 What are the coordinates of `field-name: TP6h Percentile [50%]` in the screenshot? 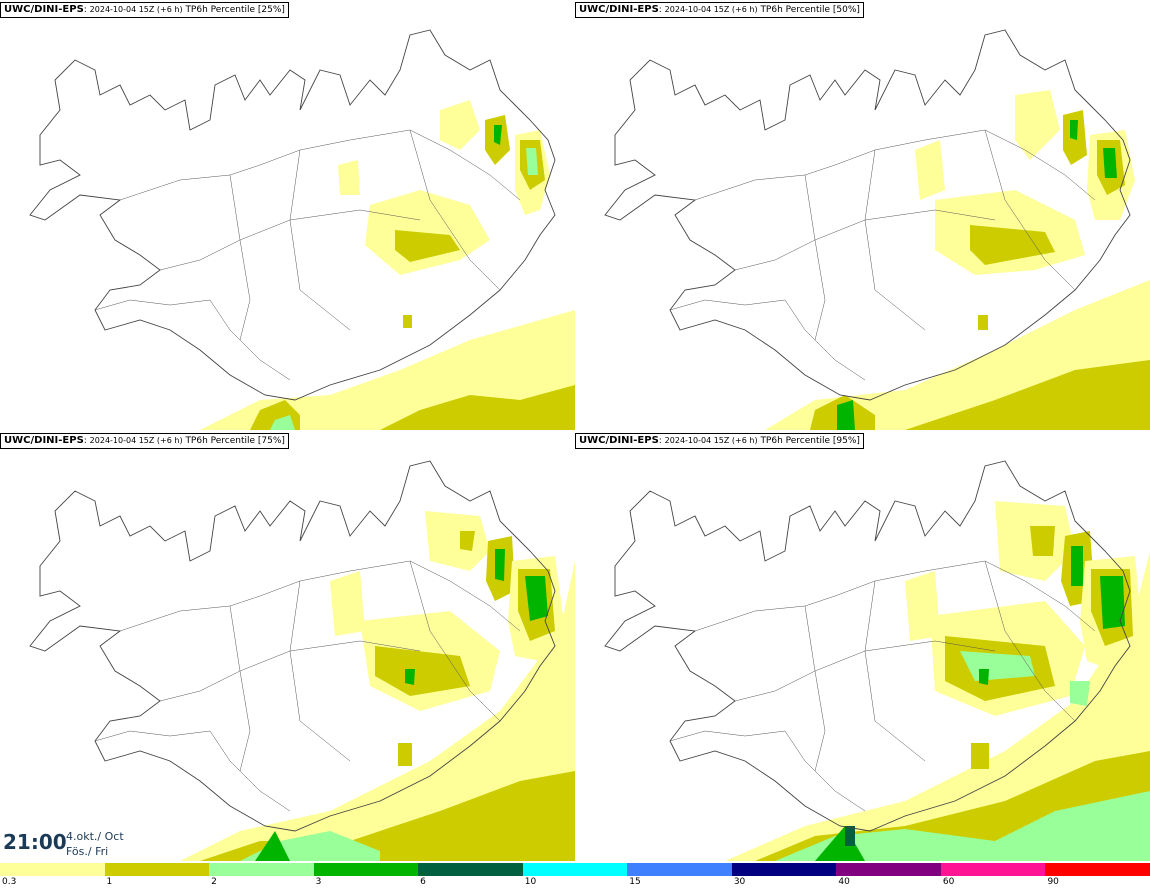 It's located at (810, 10).